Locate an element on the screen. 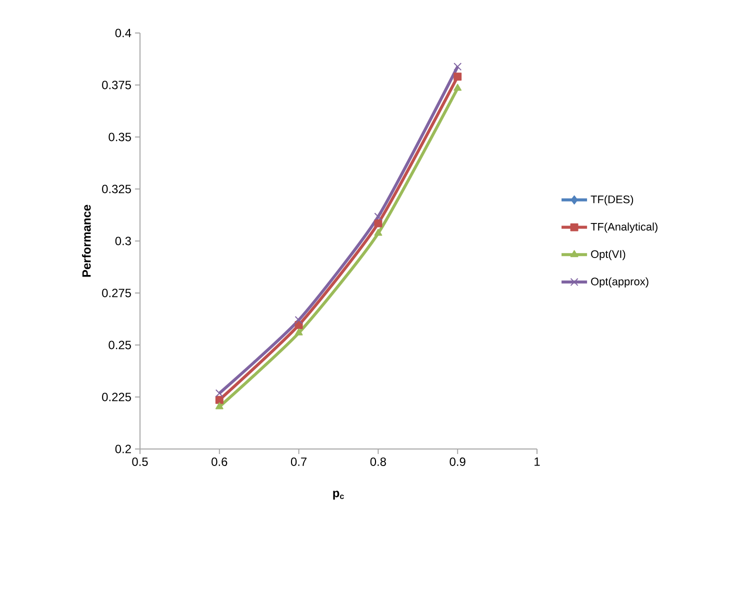 Image resolution: width=744 pixels, height=596 pixels. y-tick-label: 0.225 is located at coordinates (116, 397).